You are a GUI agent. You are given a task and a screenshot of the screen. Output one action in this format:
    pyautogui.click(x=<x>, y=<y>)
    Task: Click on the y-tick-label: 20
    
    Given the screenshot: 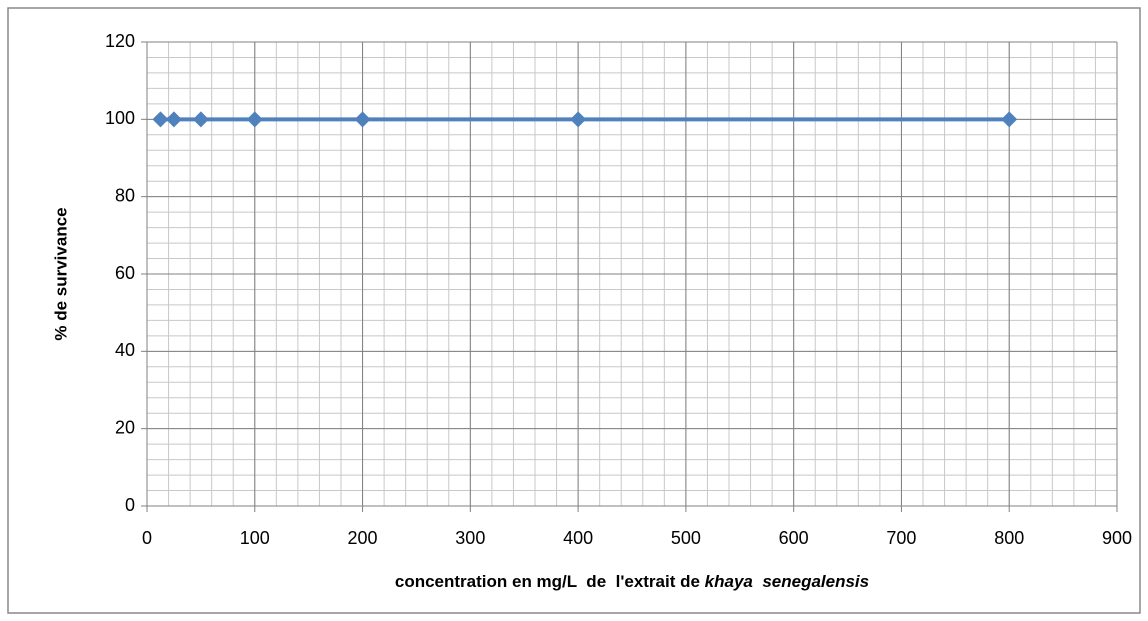 What is the action you would take?
    pyautogui.click(x=125, y=427)
    